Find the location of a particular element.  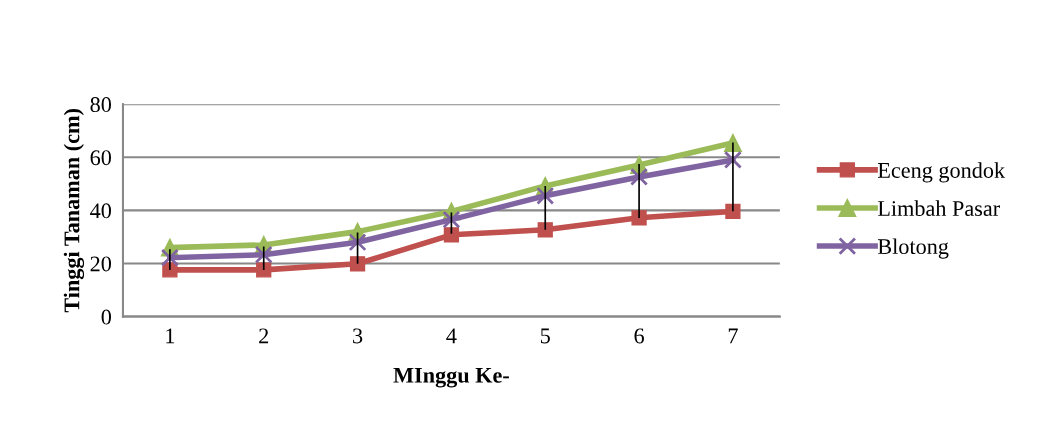

x-tick-label: 7 is located at coordinates (733, 336).